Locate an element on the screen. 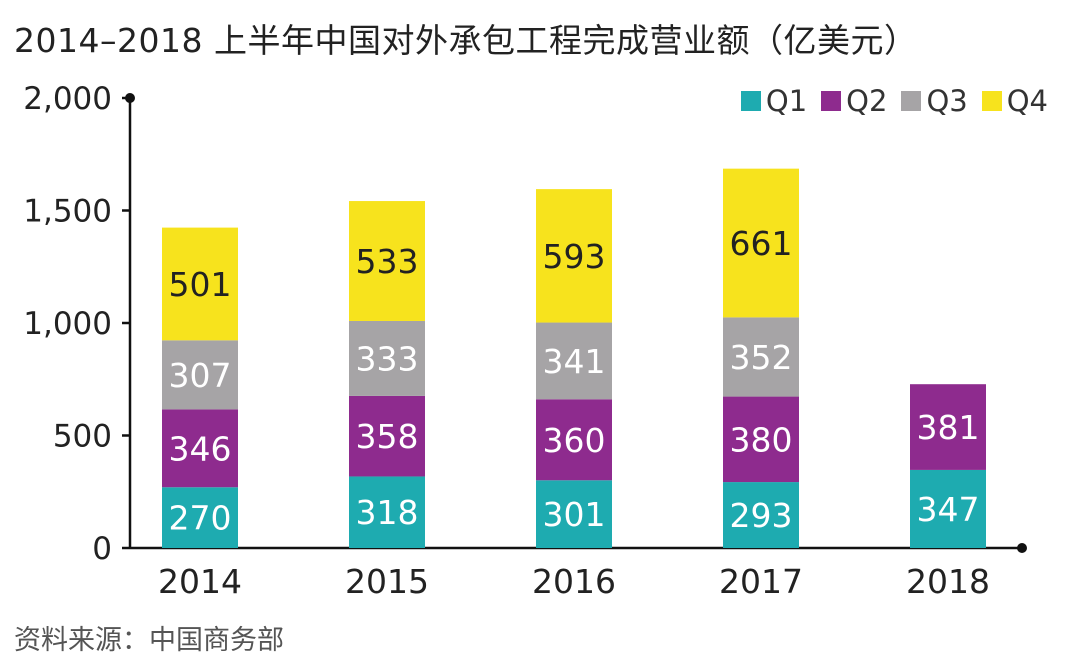  data-label-q3-2015: 333 is located at coordinates (387, 358).